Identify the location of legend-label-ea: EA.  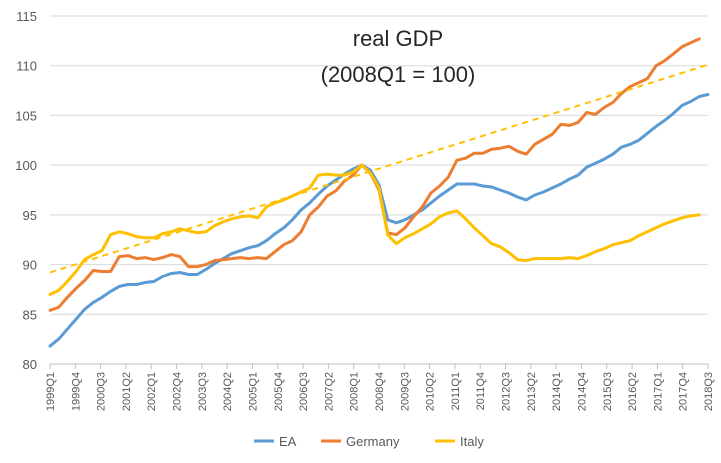
(288, 441).